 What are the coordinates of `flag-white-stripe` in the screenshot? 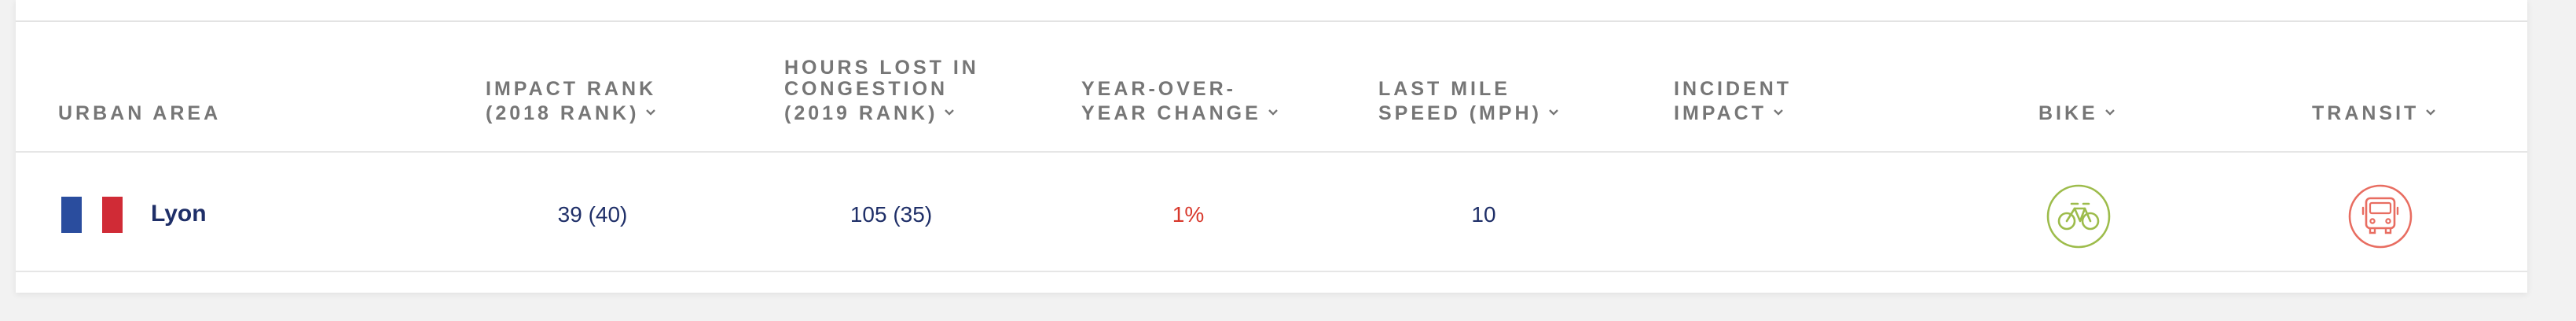 It's located at (92, 215).